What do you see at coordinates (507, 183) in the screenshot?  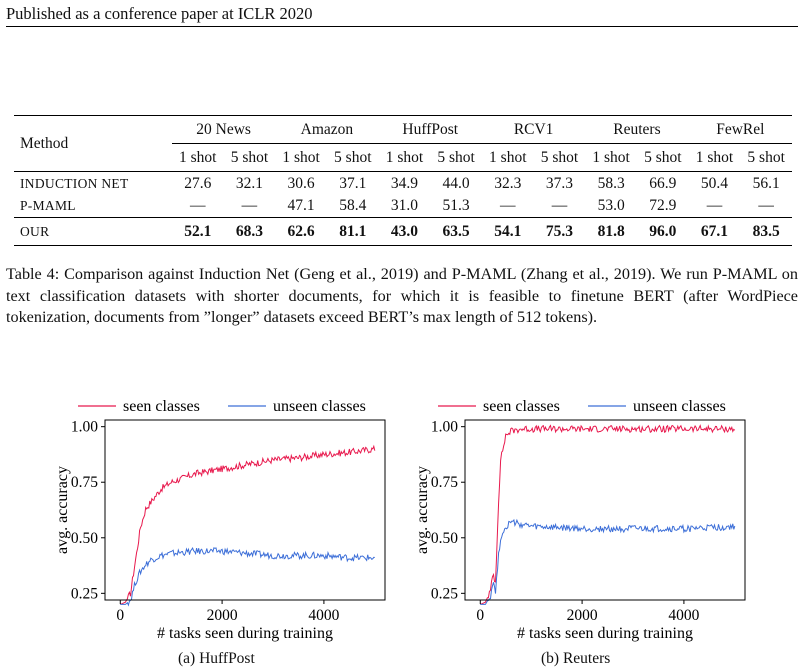 I see `value-cell: 32.3` at bounding box center [507, 183].